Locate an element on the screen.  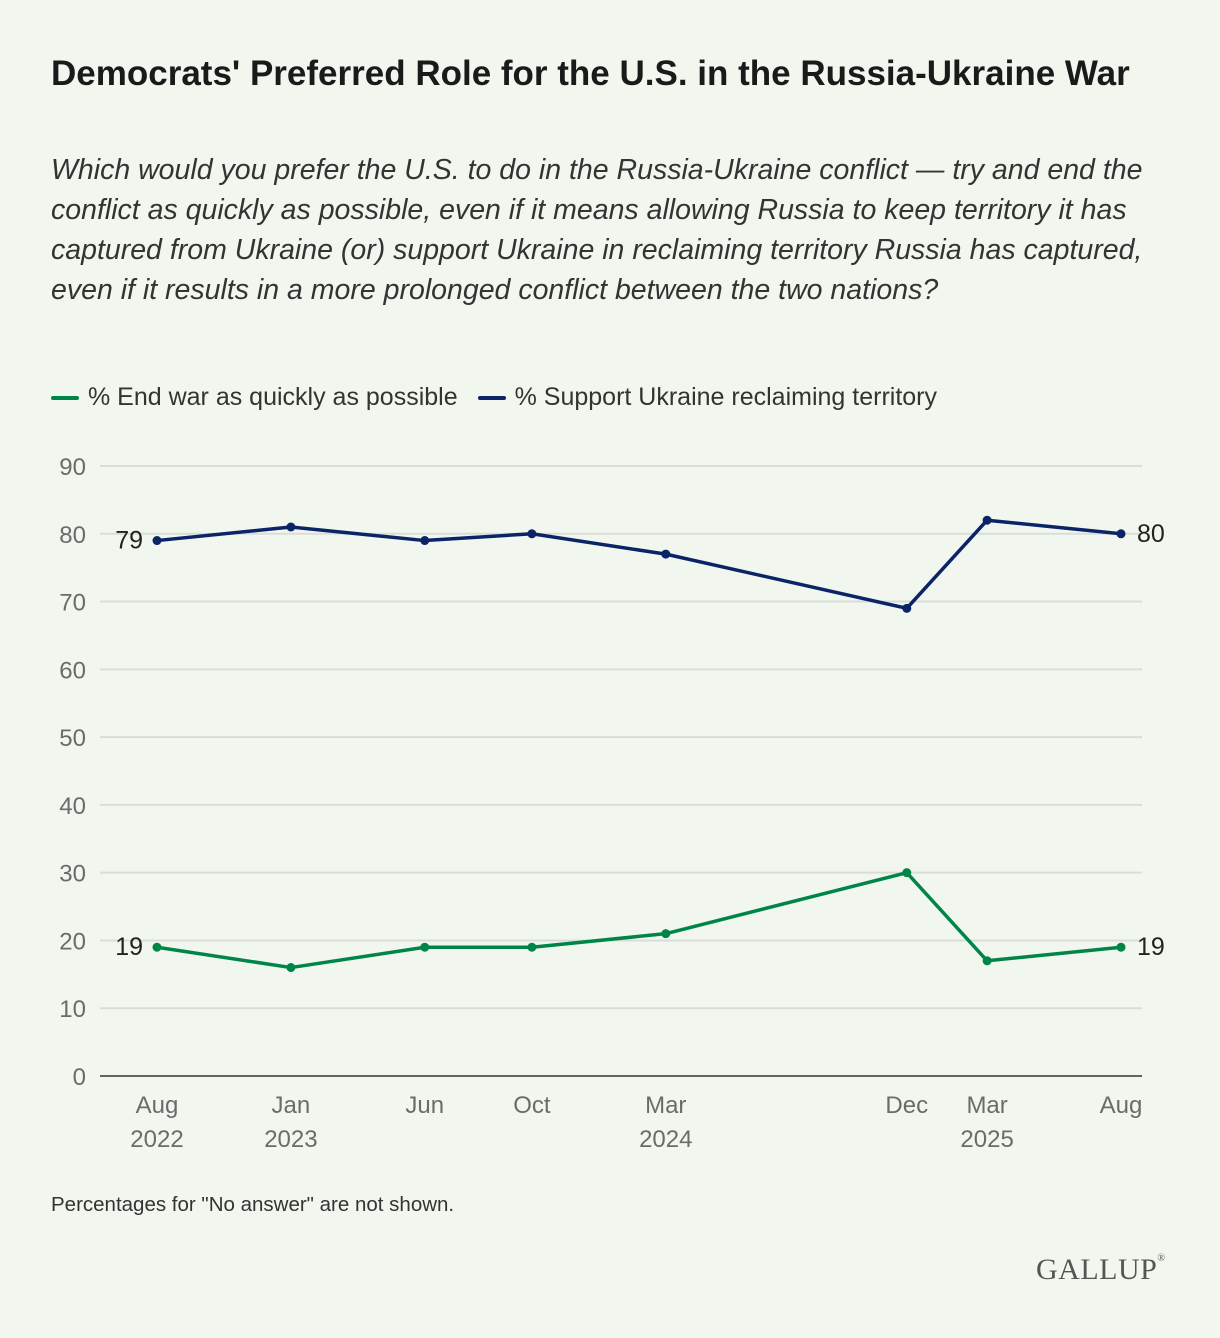
y-tick-label: 60 is located at coordinates (72, 670).